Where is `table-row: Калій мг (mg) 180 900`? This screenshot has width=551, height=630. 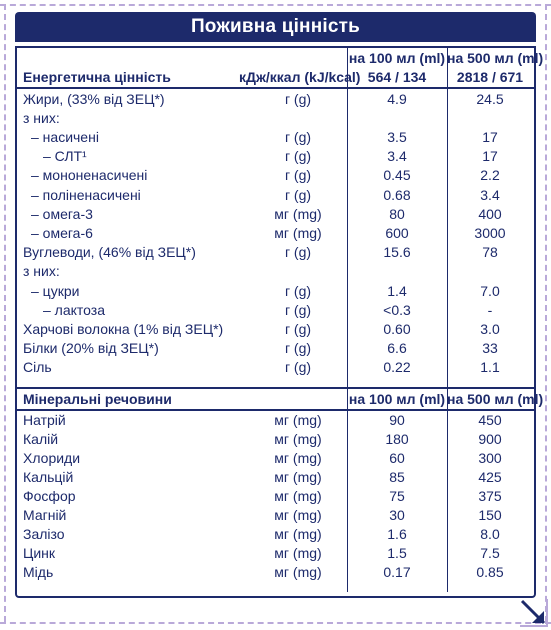 table-row: Калій мг (mg) 180 900 is located at coordinates (275, 438).